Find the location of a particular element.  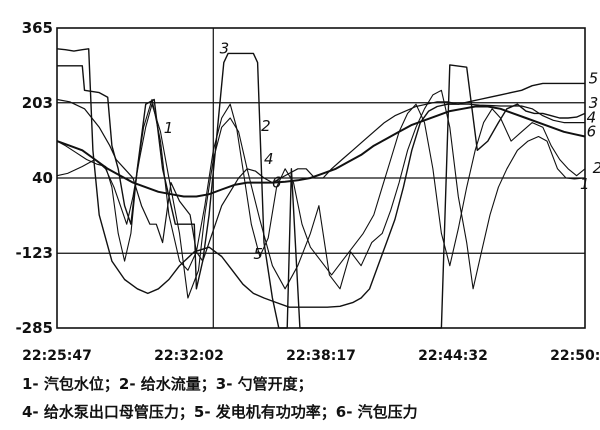

legend-line-1: 1- 汽包水位；2- 给水流量；3- 勺管开度； is located at coordinates (167, 384).